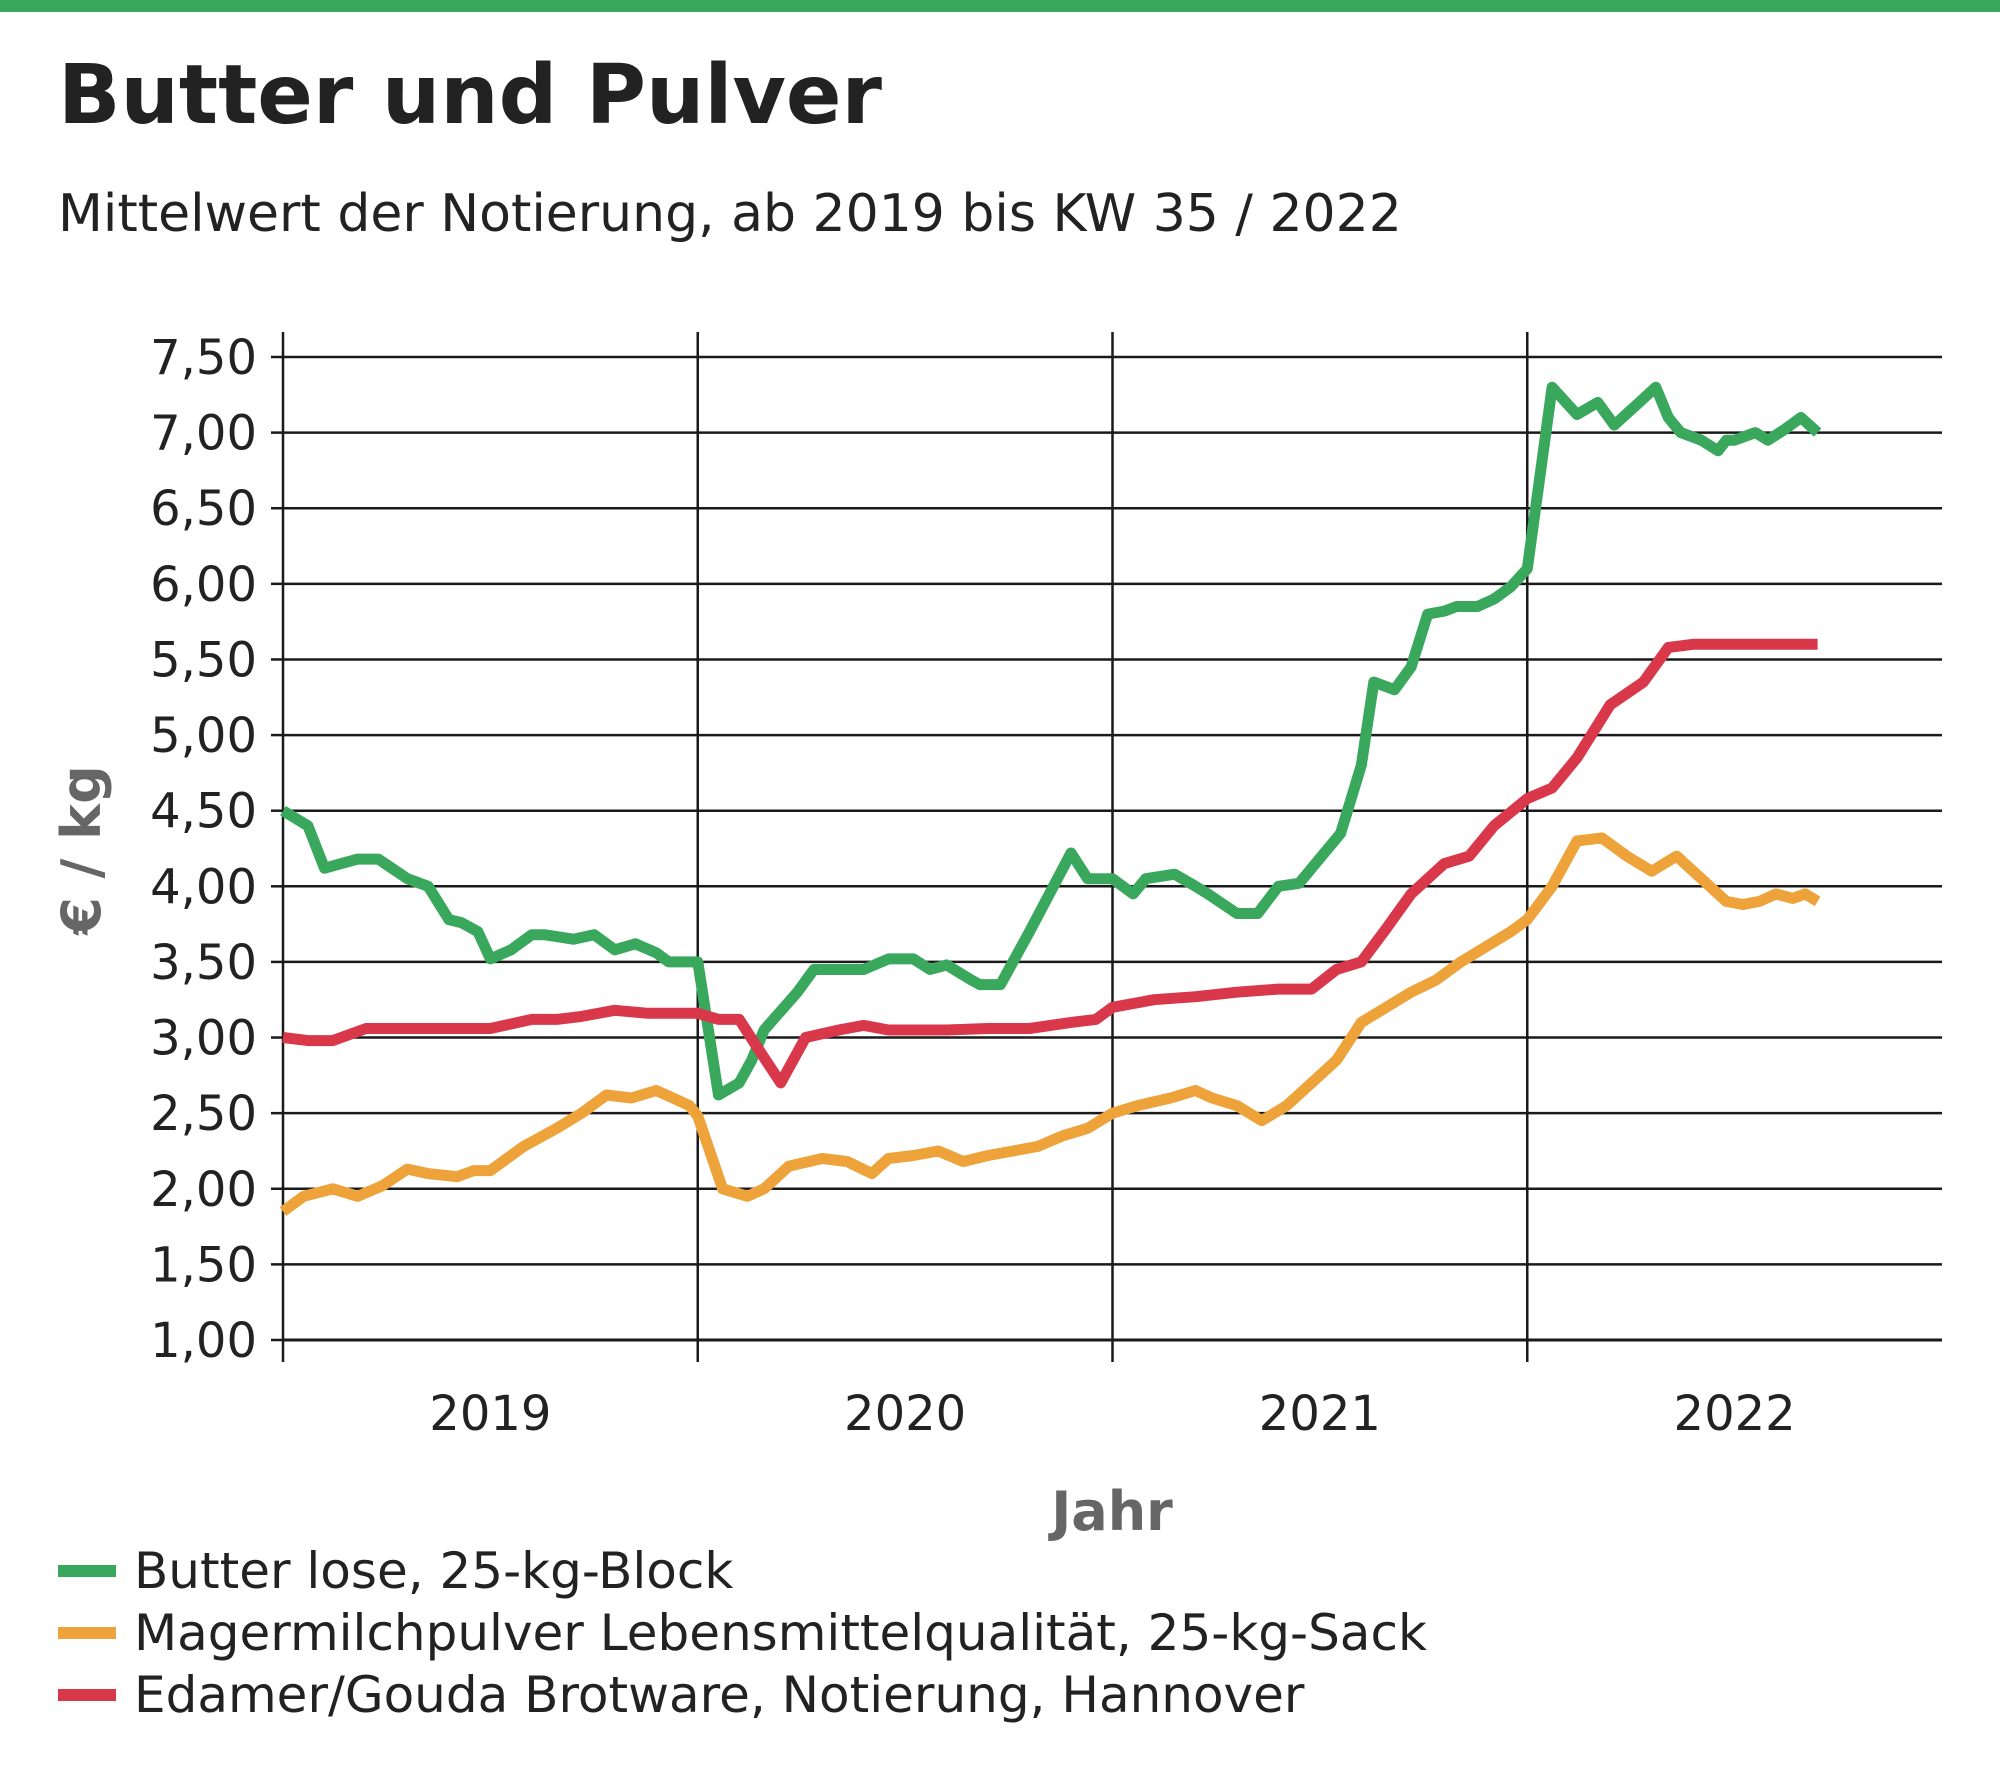  What do you see at coordinates (203, 812) in the screenshot?
I see `y-tick-label: 4,50` at bounding box center [203, 812].